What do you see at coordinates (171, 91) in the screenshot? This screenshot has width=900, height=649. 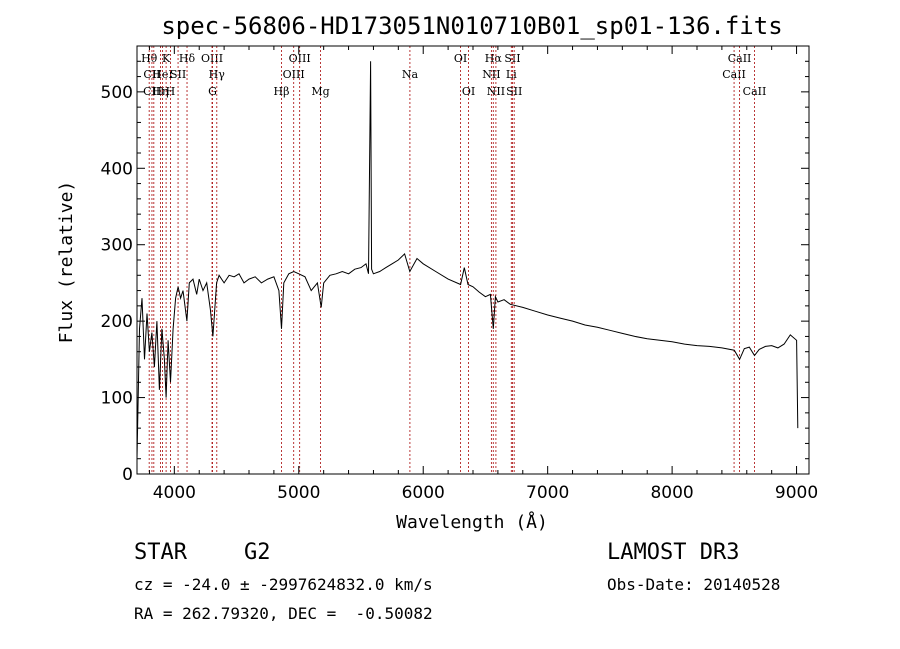 I see `marker-label-6: H` at bounding box center [171, 91].